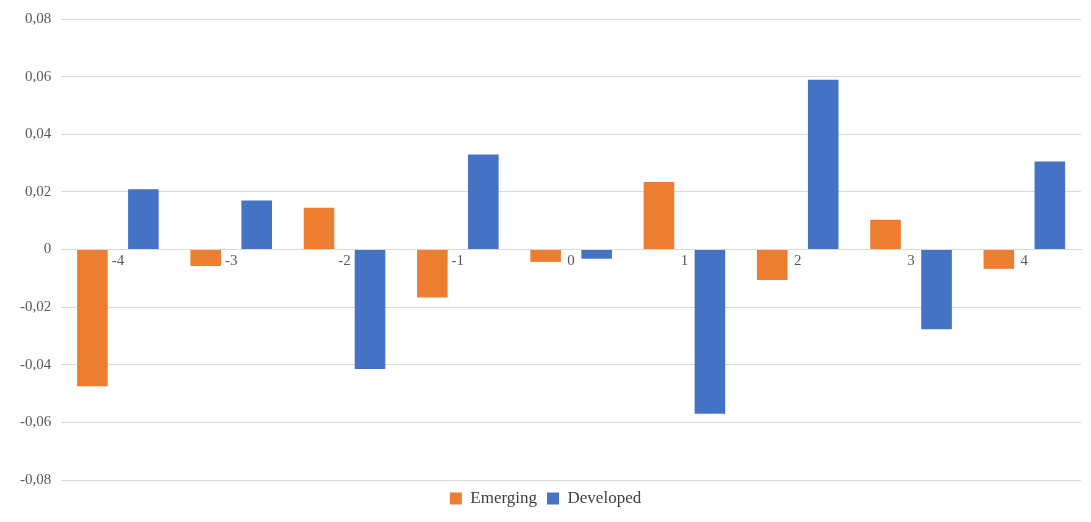 Image resolution: width=1091 pixels, height=522 pixels. I want to click on y-tick-label: -0,02, so click(36, 306).